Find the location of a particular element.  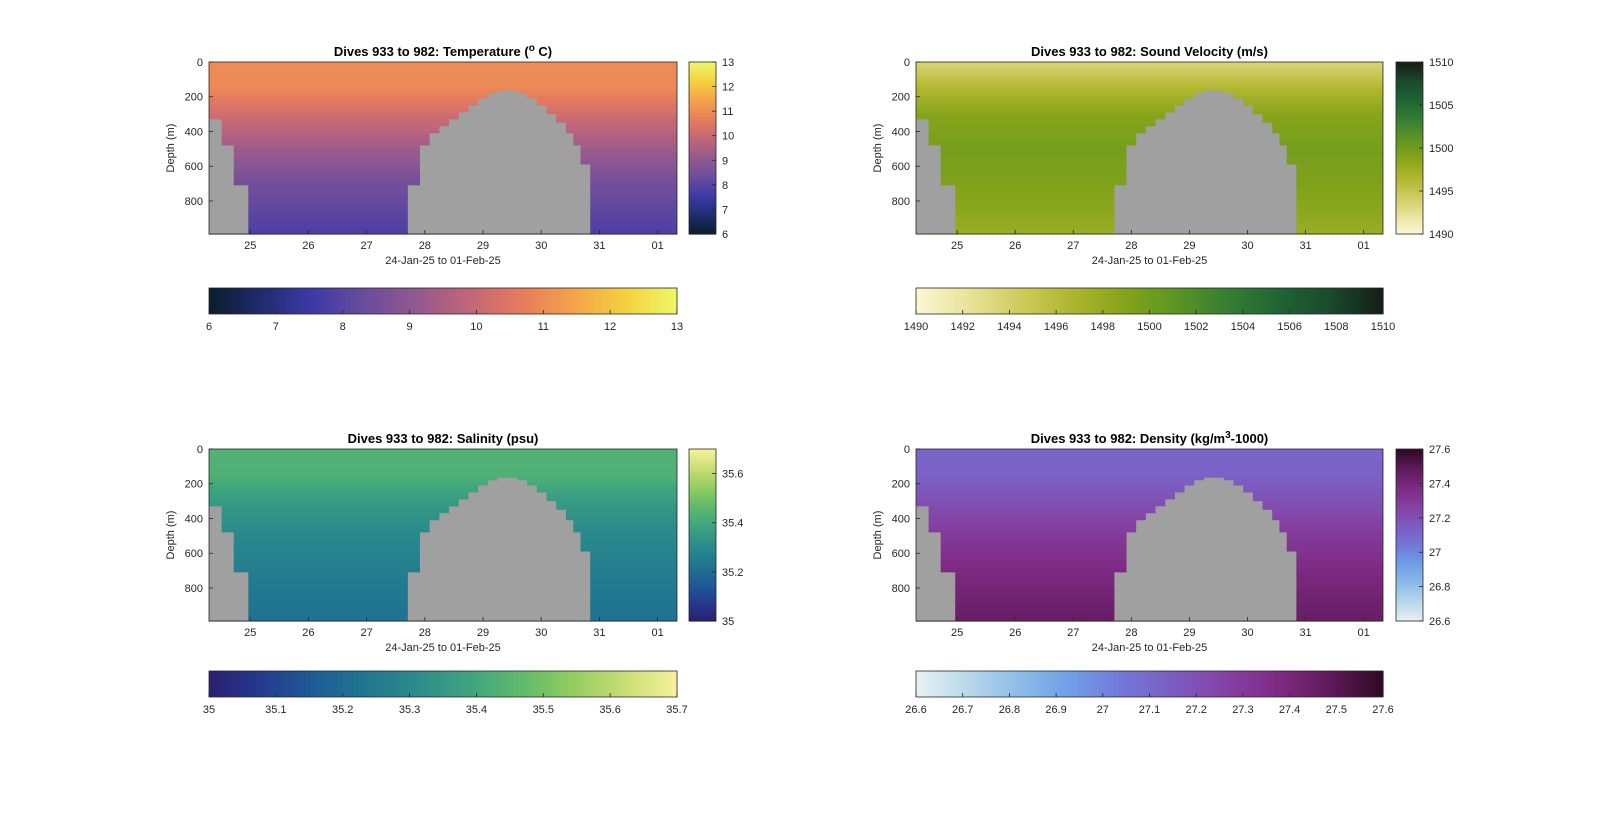

chart-title: Dives 933 to 982: Density (kg/m3-1000) is located at coordinates (1150, 438).